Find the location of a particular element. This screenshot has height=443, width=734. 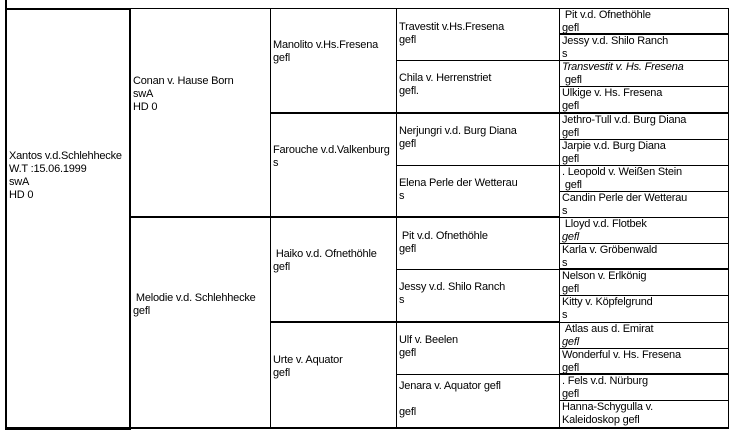

cell-gen4-8: Candin Perle der Wetterau s is located at coordinates (644, 205).